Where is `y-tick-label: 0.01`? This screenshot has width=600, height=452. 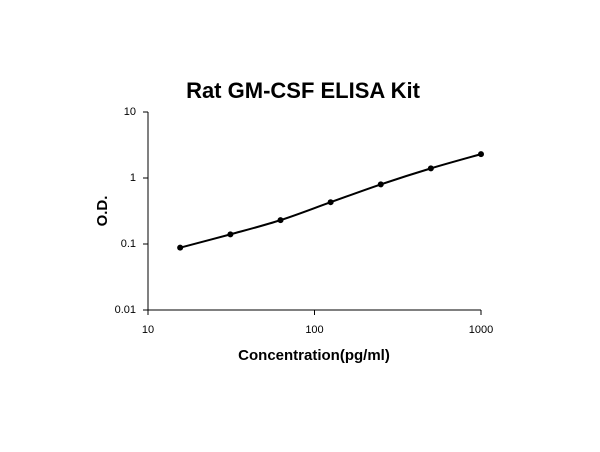
y-tick-label: 0.01 is located at coordinates (125, 310).